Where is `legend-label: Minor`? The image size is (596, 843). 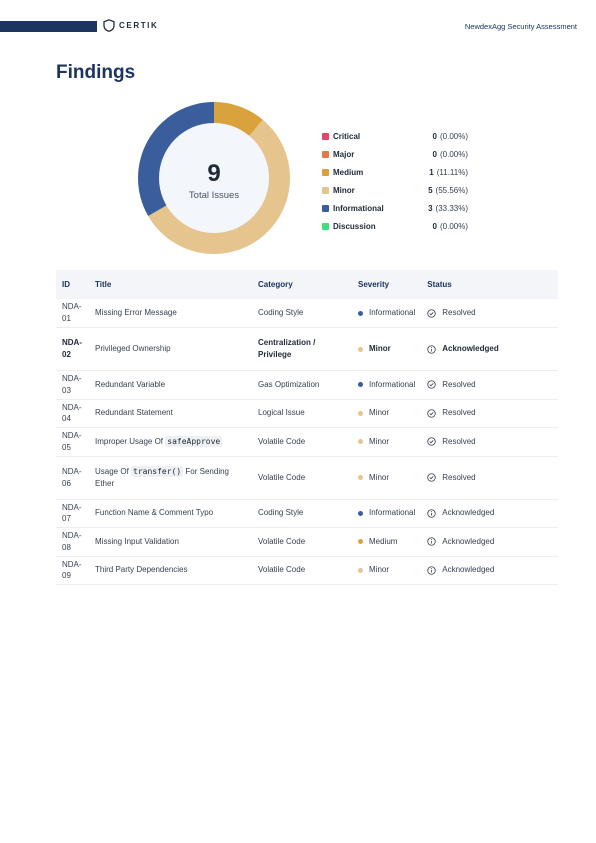
legend-label: Minor is located at coordinates (344, 190).